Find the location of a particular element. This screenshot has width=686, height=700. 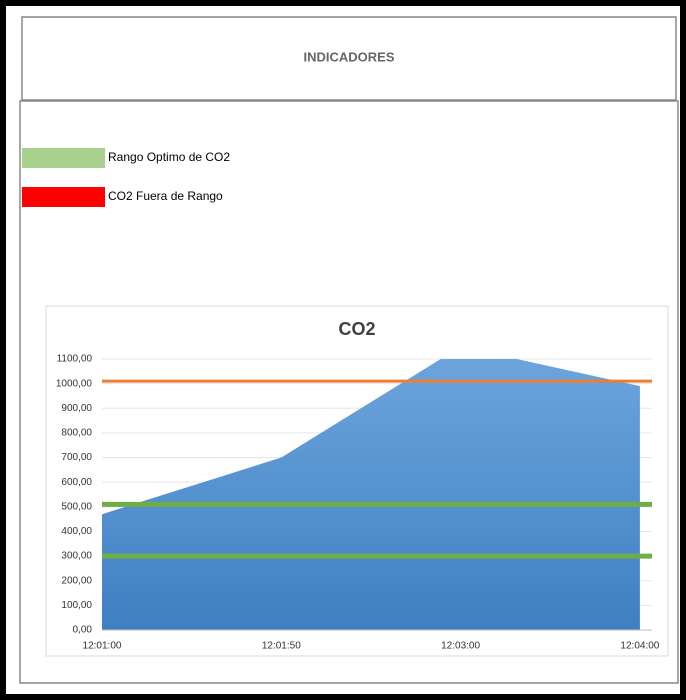

y-tick-label: 100,00 is located at coordinates (76, 605).